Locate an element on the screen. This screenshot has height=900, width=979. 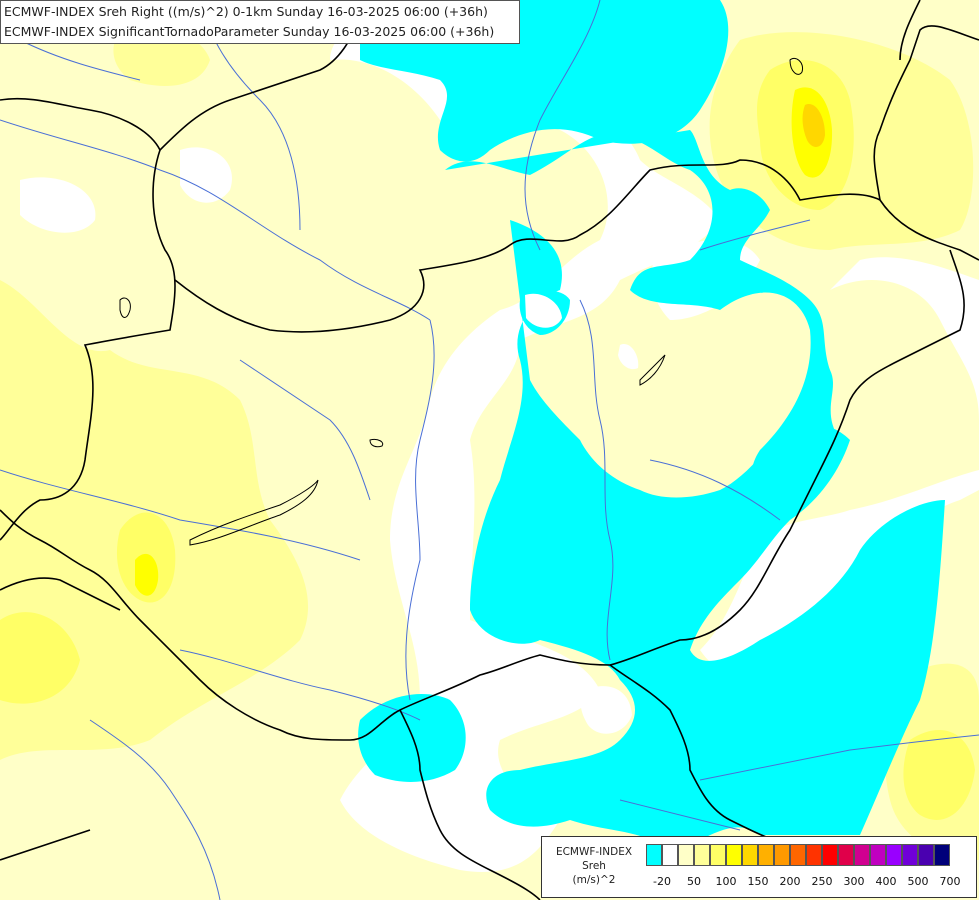
legend-parameter: Sreh is located at coordinates (594, 866).